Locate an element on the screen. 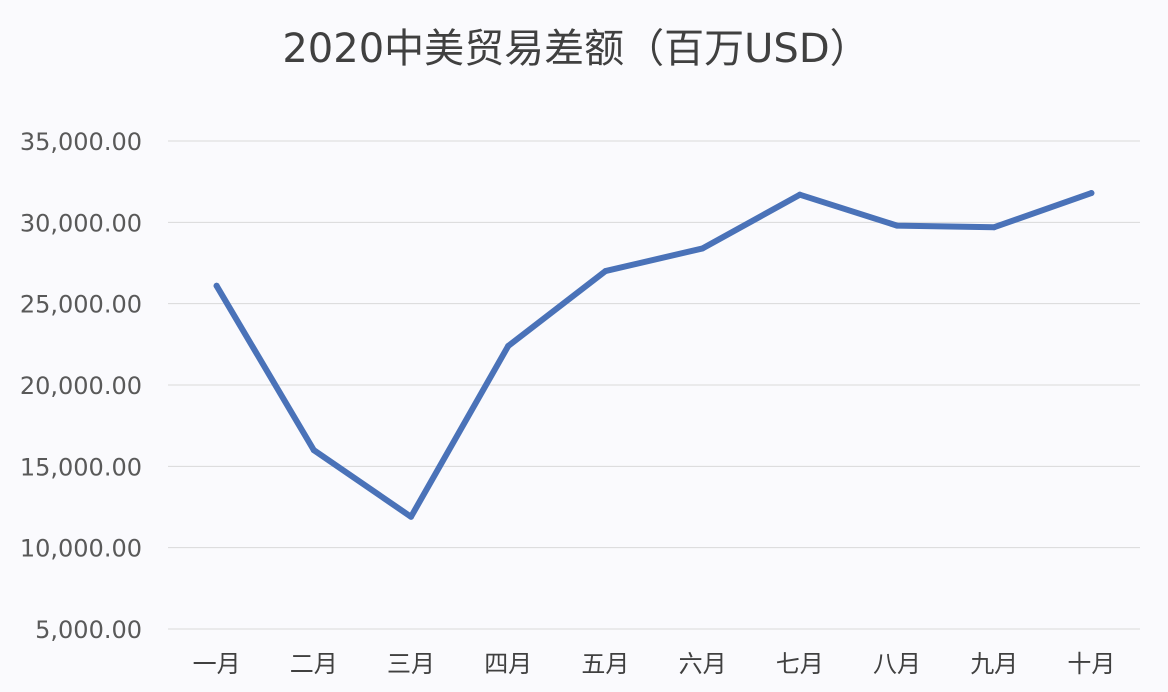 The image size is (1168, 692). x-tick-label: 四月 is located at coordinates (508, 664).